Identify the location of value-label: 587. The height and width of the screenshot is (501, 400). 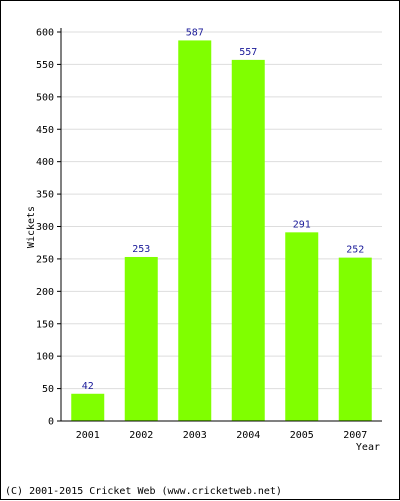
(195, 32).